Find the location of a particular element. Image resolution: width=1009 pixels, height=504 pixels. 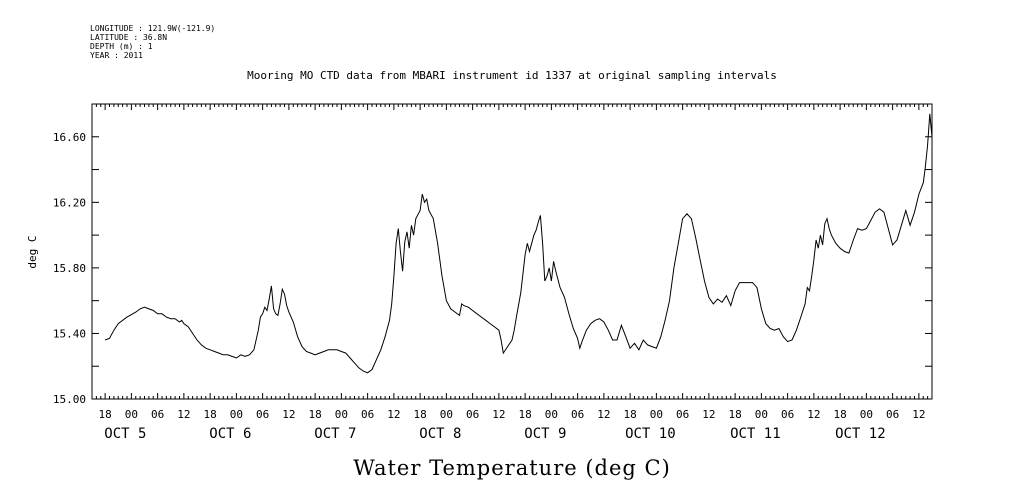

y-tick-labels: 15.00 15.40 15.80 16.20 16.60 is located at coordinates (69, 268).